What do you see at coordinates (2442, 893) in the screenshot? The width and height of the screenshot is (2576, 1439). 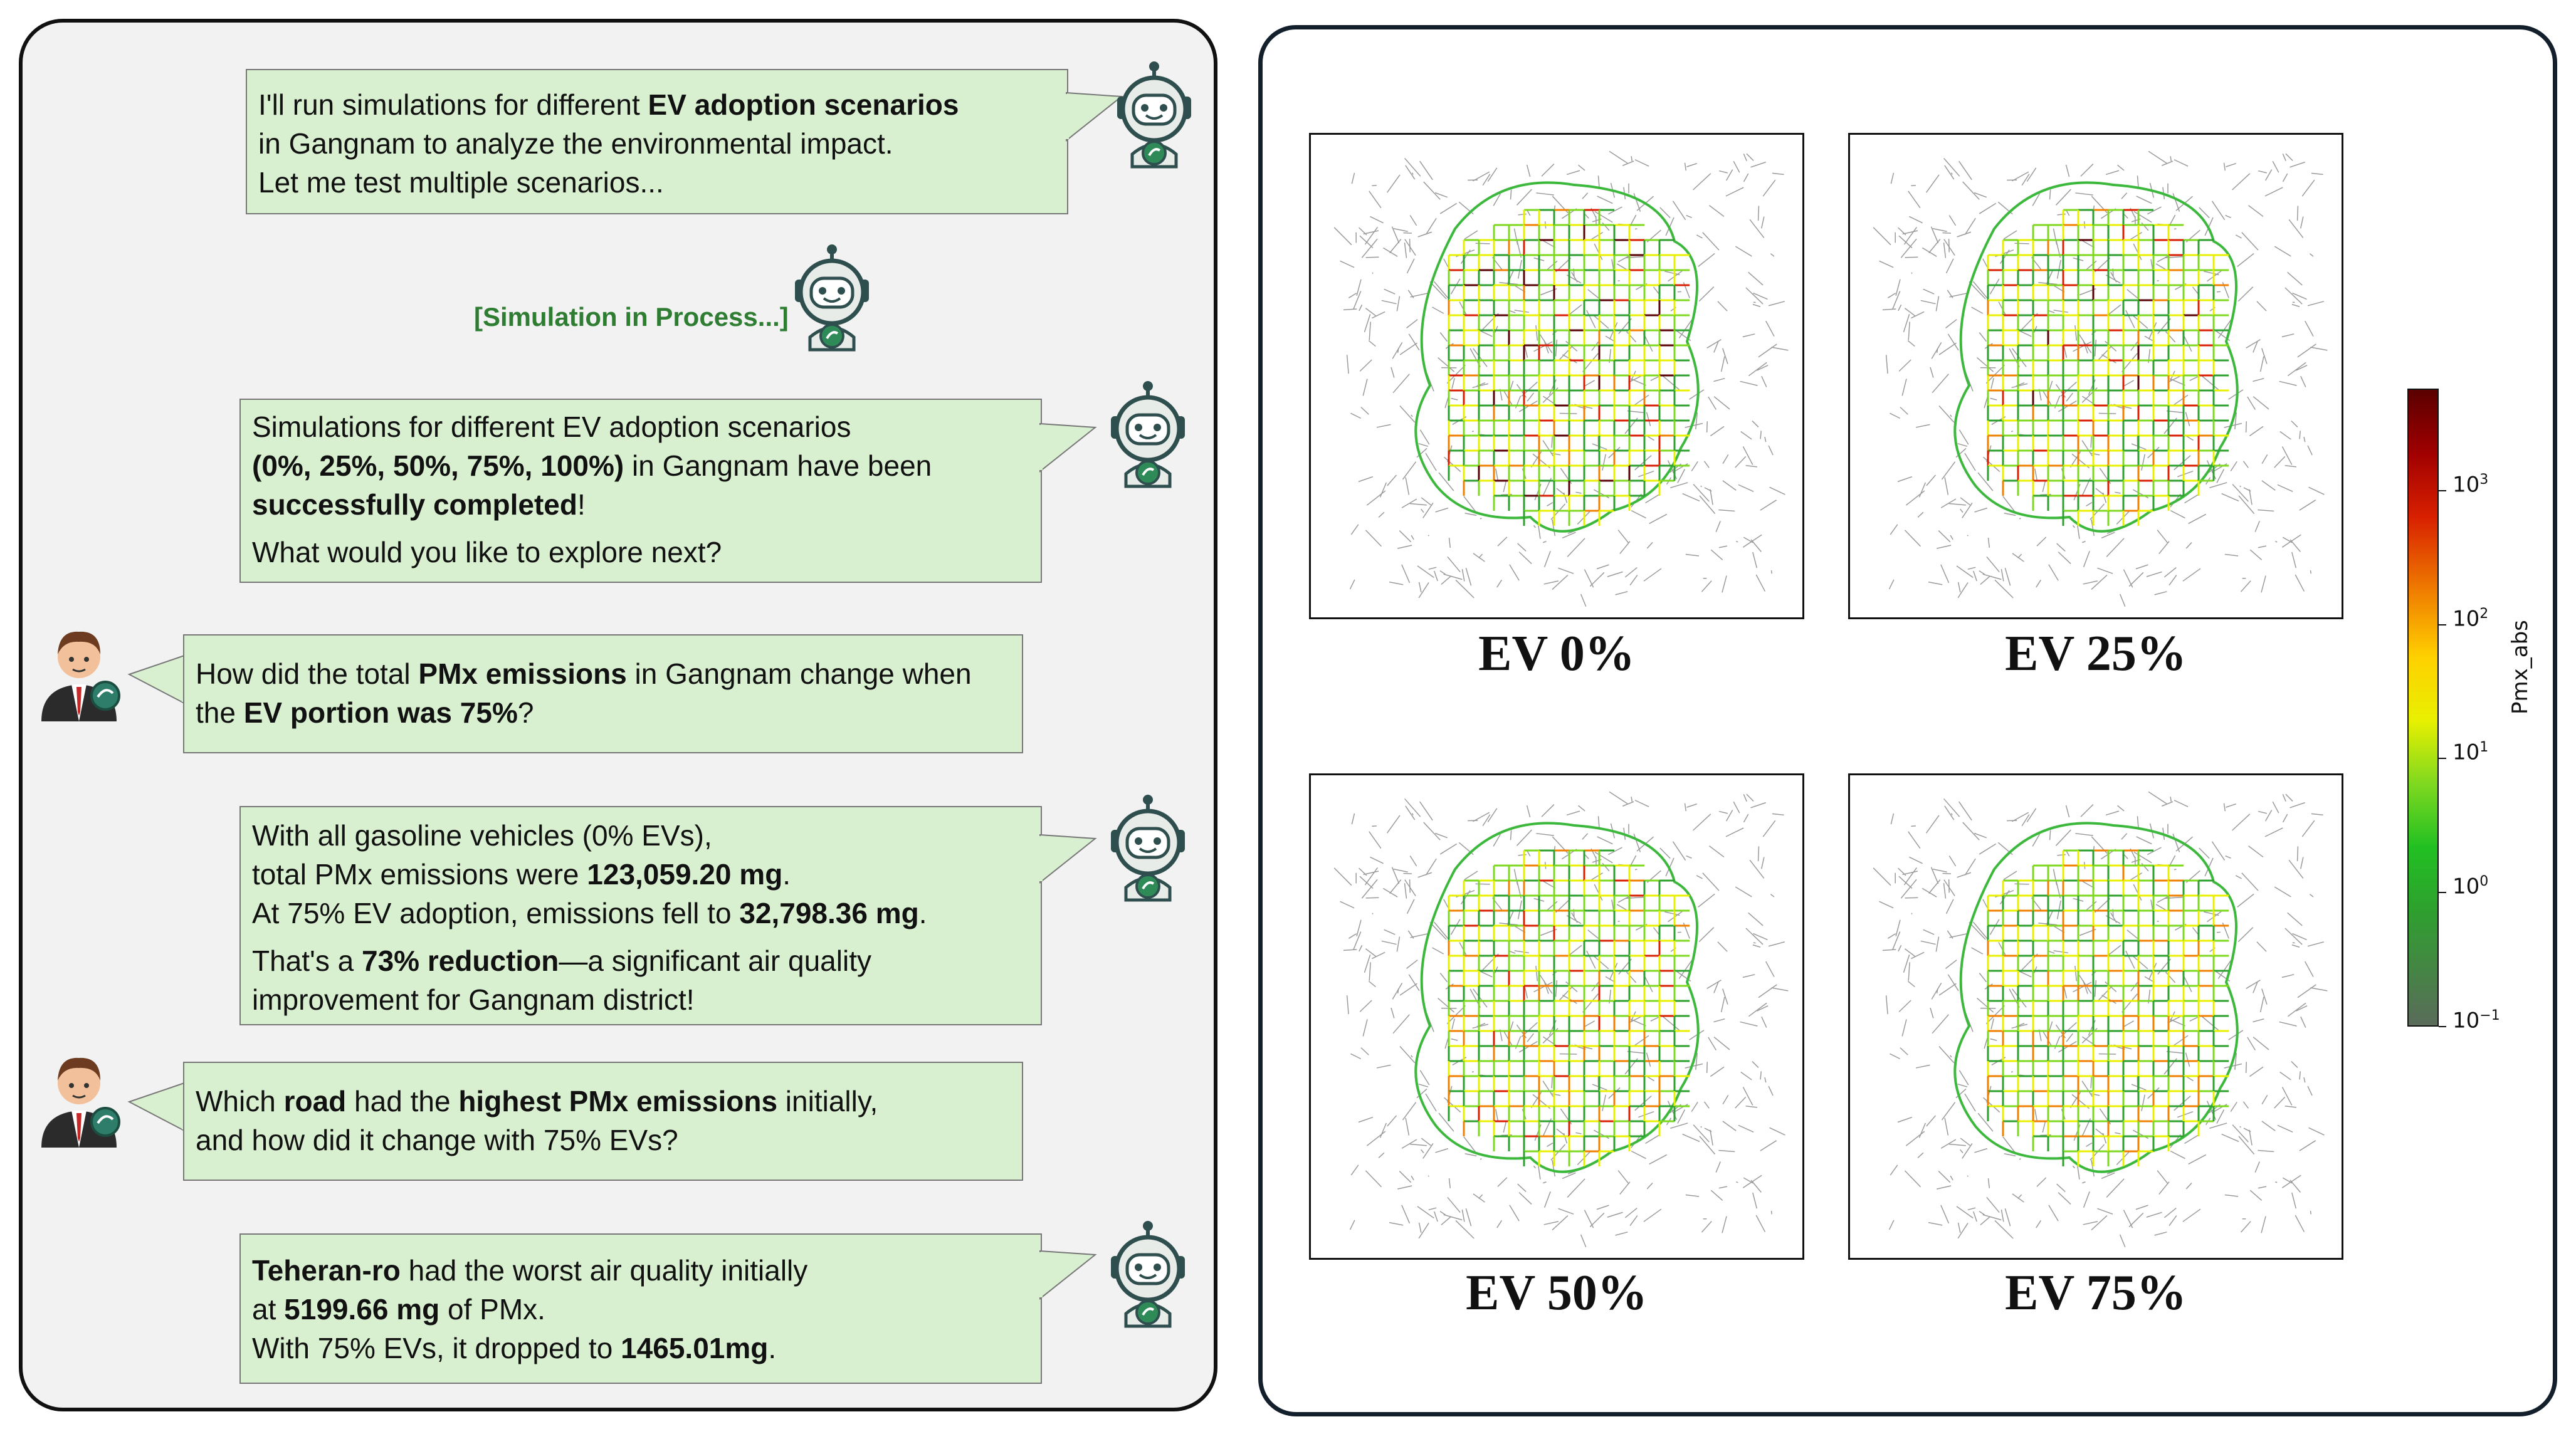 I see `colorbar-tick-mark` at bounding box center [2442, 893].